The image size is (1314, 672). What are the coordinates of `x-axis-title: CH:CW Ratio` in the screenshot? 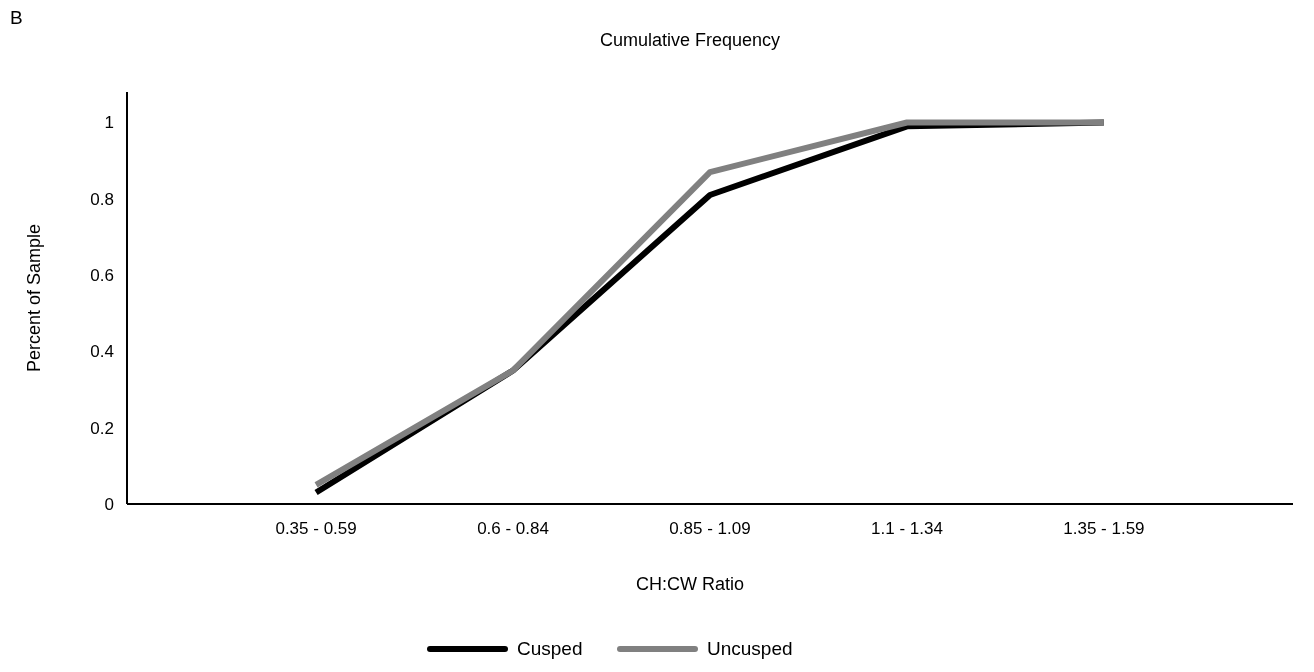 It's located at (690, 584).